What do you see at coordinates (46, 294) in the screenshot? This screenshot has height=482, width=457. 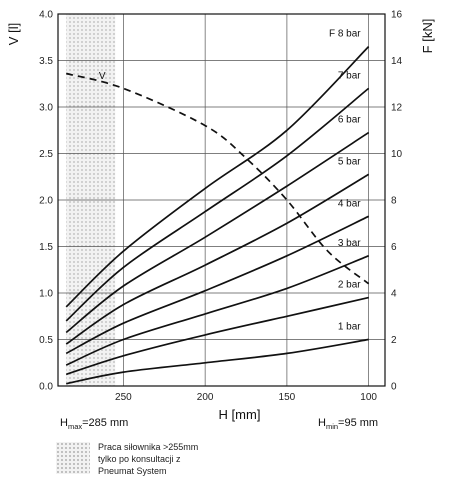 I see `y-left-tick-label: 1.0` at bounding box center [46, 294].